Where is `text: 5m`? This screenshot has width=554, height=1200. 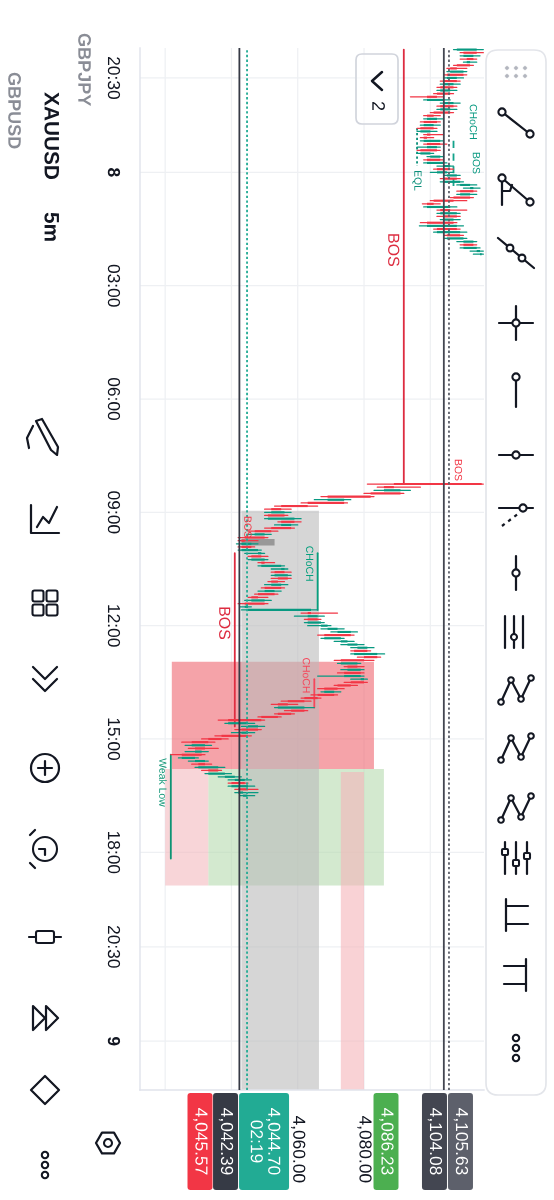
text: 5m is located at coordinates (51, 226).